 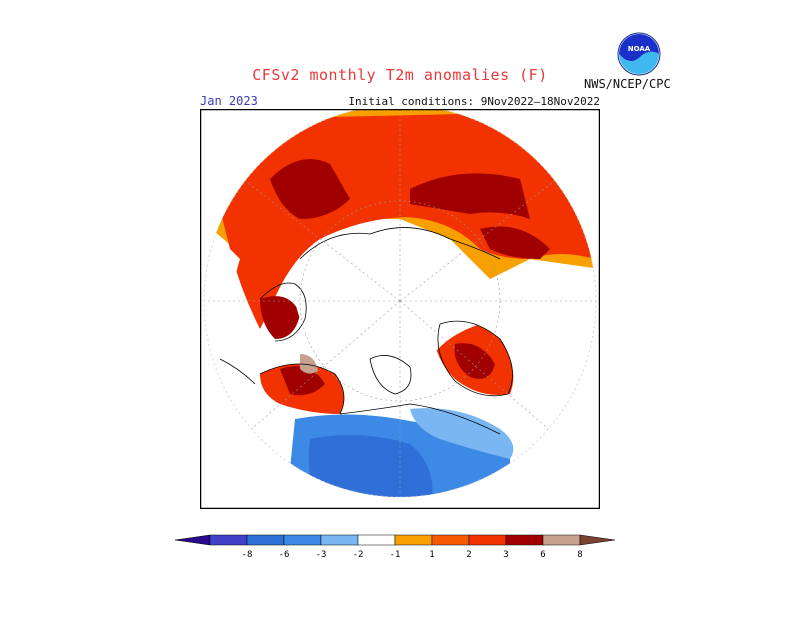 I want to click on colorbar-tick-label: 6, so click(x=542, y=555).